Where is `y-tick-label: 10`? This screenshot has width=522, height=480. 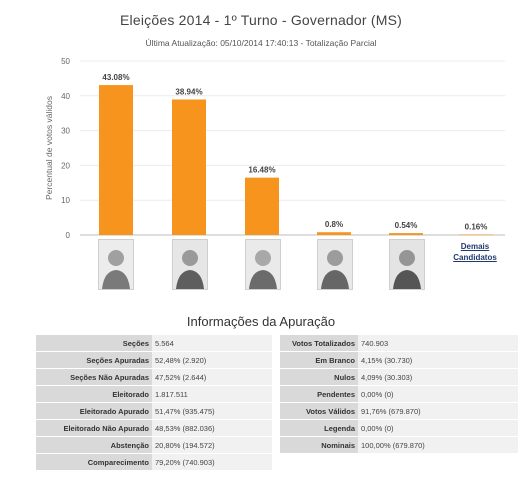 y-tick-label: 10 is located at coordinates (65, 200).